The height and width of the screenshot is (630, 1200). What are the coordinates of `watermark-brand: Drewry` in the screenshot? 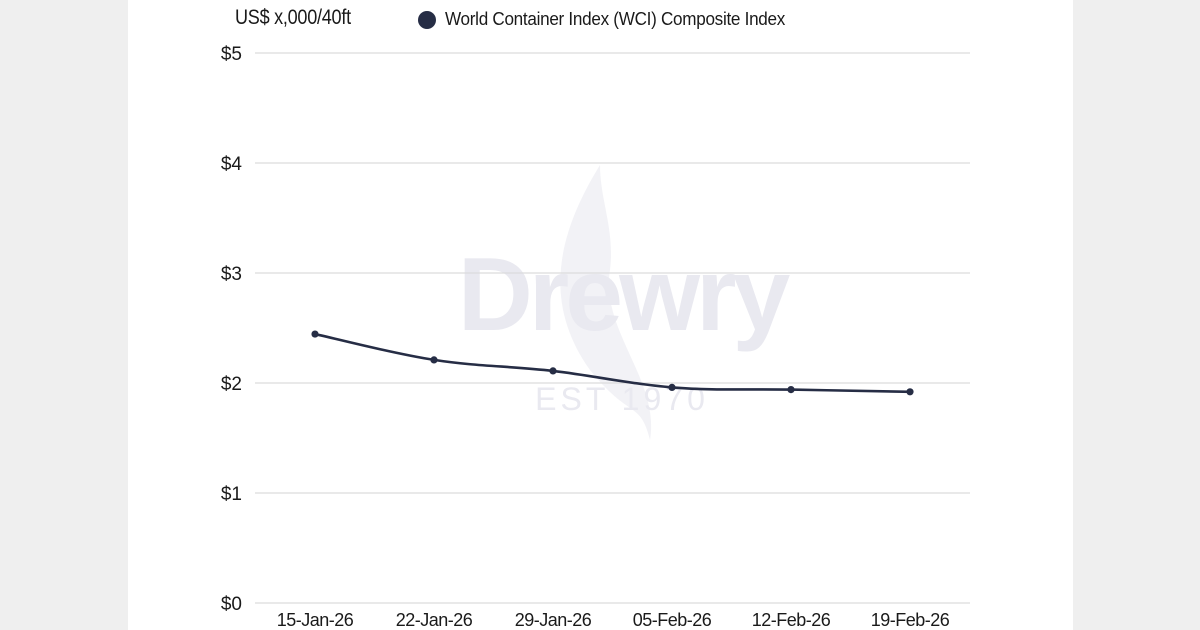 It's located at (624, 295).